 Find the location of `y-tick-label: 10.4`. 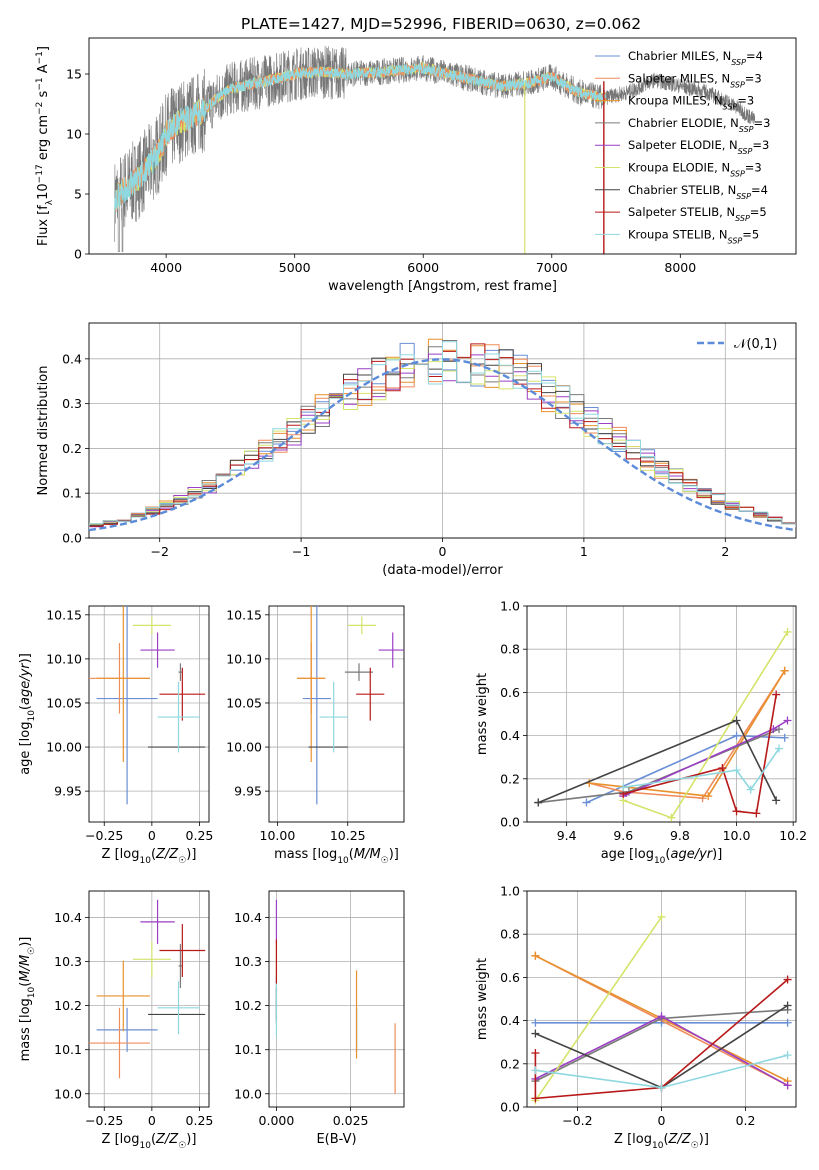

y-tick-label: 10.4 is located at coordinates (68, 917).